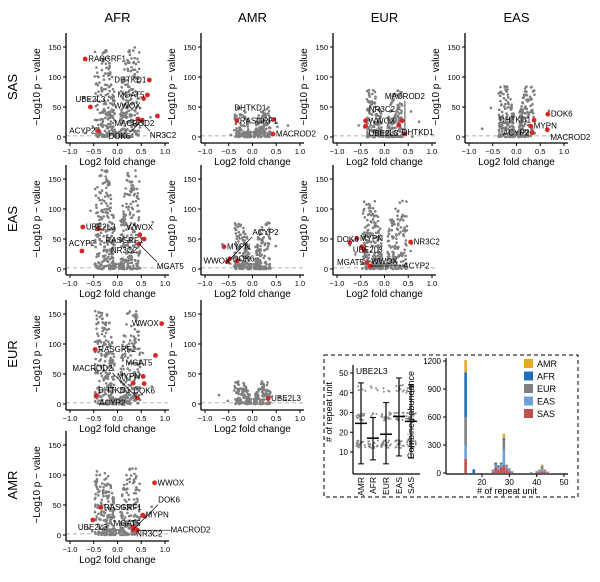 This screenshot has width=600, height=582. I want to click on x-tick-label: 1.0, so click(165, 549).